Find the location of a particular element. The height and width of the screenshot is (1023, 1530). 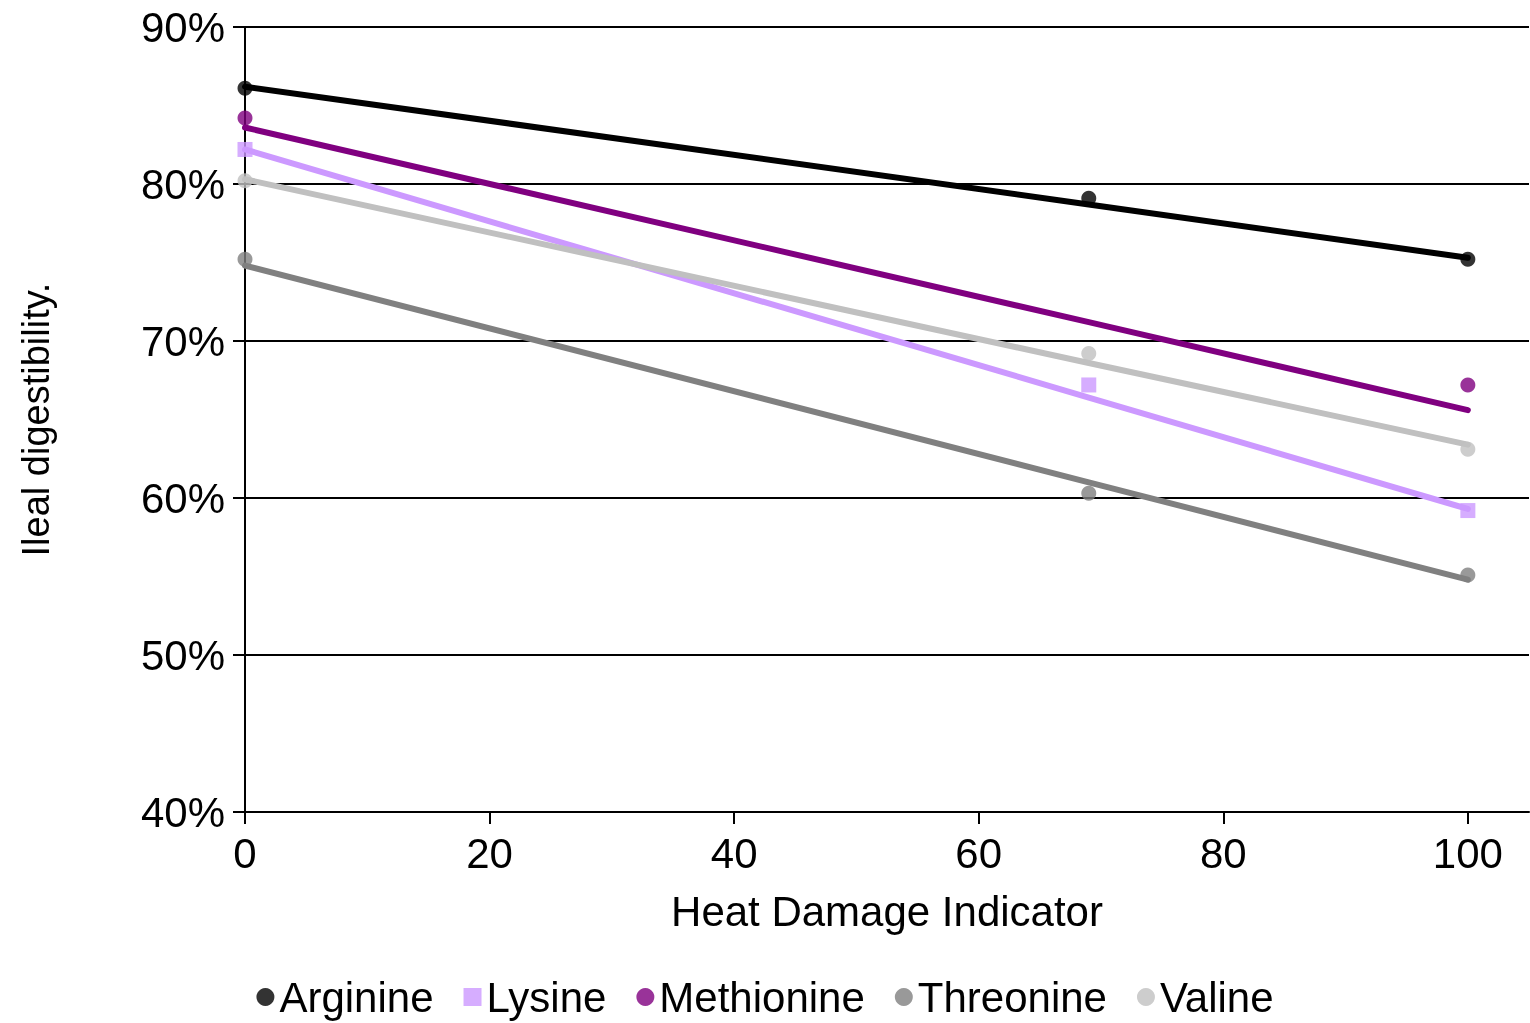

x-axis-title: Heat Damage Indicator is located at coordinates (887, 911).